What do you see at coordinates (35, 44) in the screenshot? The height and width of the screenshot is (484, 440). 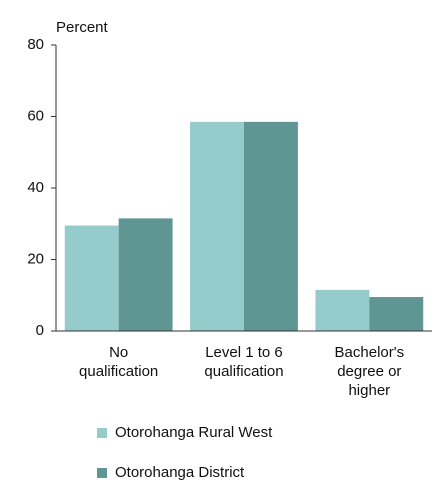 I see `y-tick-label: 80` at bounding box center [35, 44].